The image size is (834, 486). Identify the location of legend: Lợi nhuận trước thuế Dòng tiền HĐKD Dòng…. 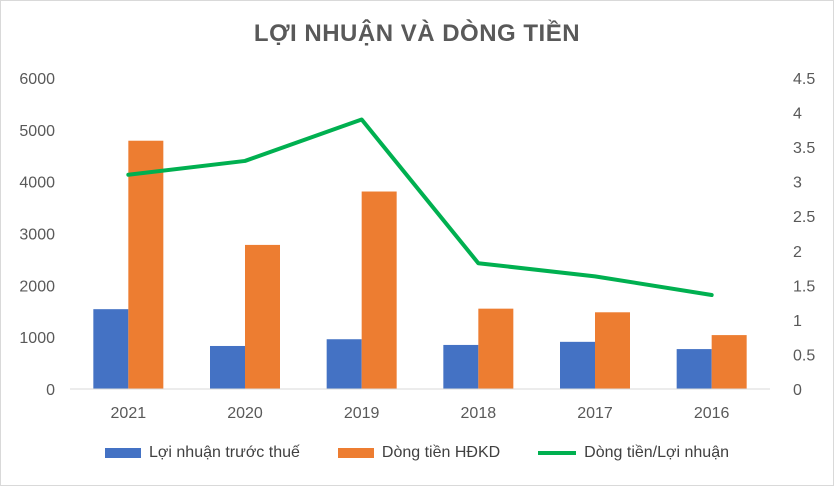
(417, 453).